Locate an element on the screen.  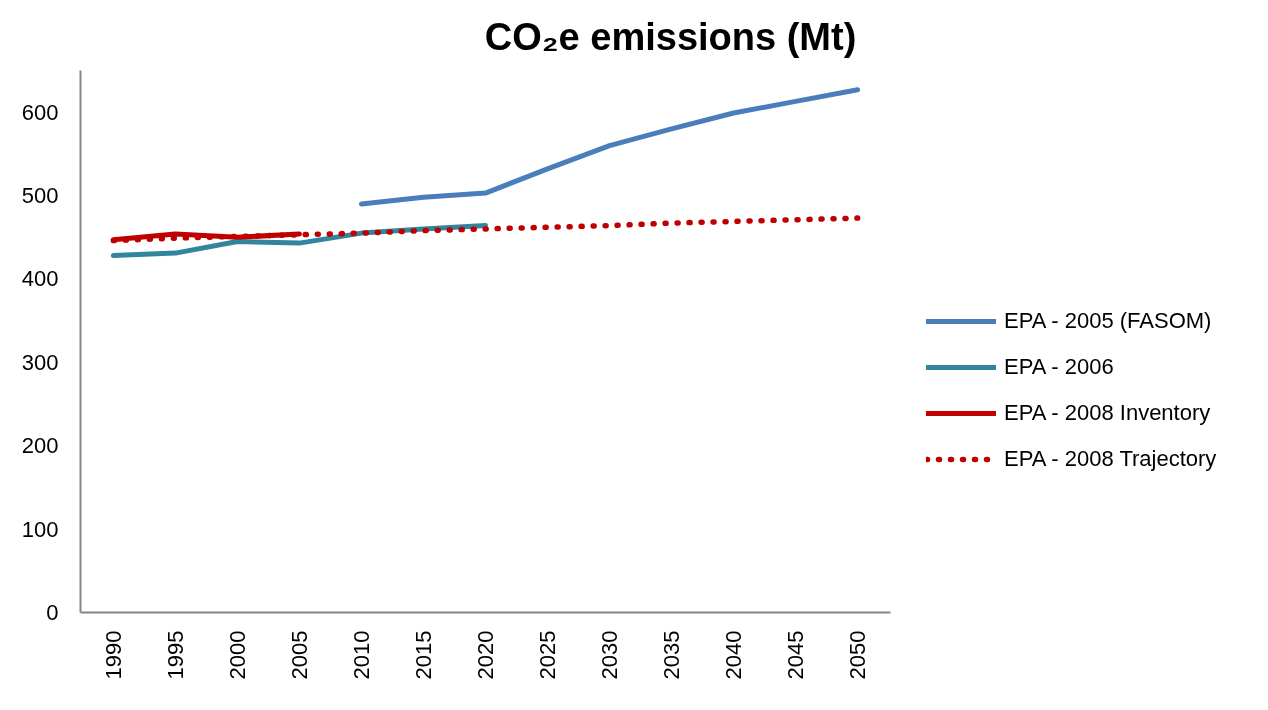
y-tick-label: 0 is located at coordinates (52, 612).